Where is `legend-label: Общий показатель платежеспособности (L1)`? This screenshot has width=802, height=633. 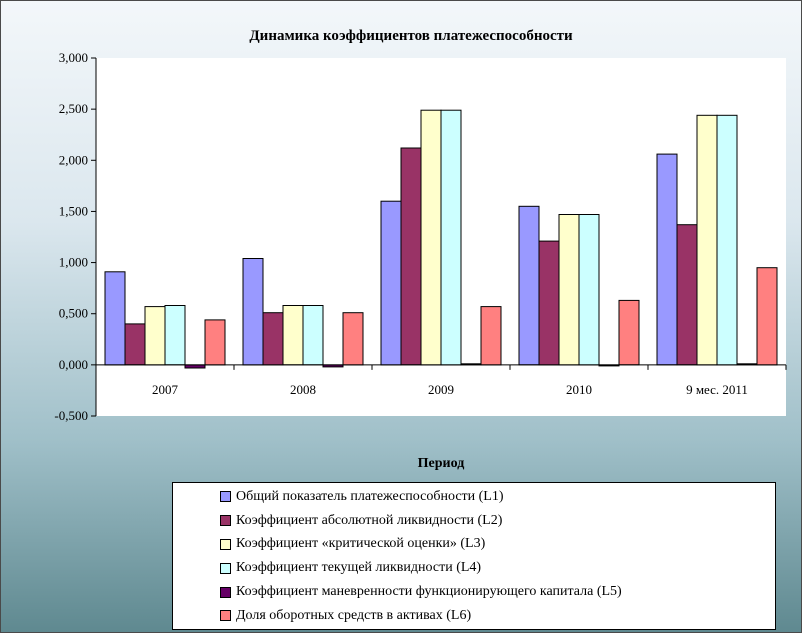 legend-label: Общий показатель платежеспособности (L1) is located at coordinates (370, 496).